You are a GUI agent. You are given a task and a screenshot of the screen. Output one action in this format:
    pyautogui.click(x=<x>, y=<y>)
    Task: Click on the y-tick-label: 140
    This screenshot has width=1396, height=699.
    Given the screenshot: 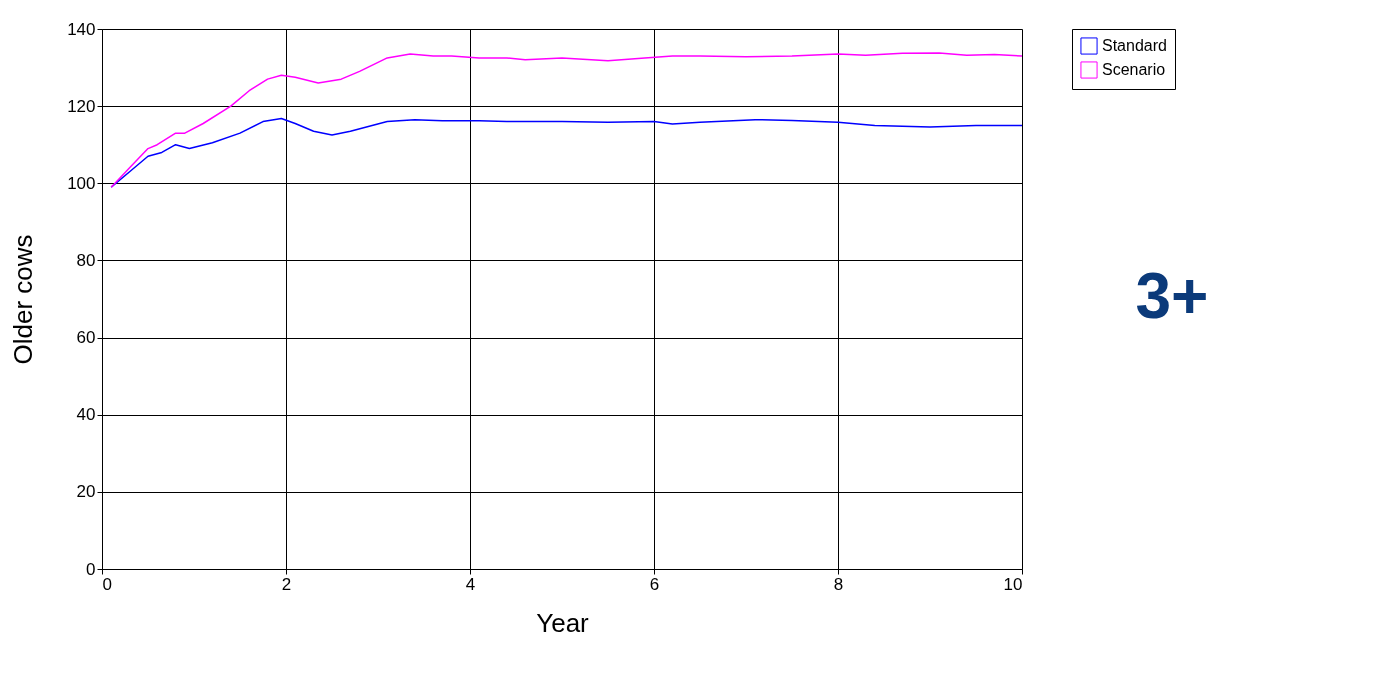 What is the action you would take?
    pyautogui.click(x=81, y=29)
    